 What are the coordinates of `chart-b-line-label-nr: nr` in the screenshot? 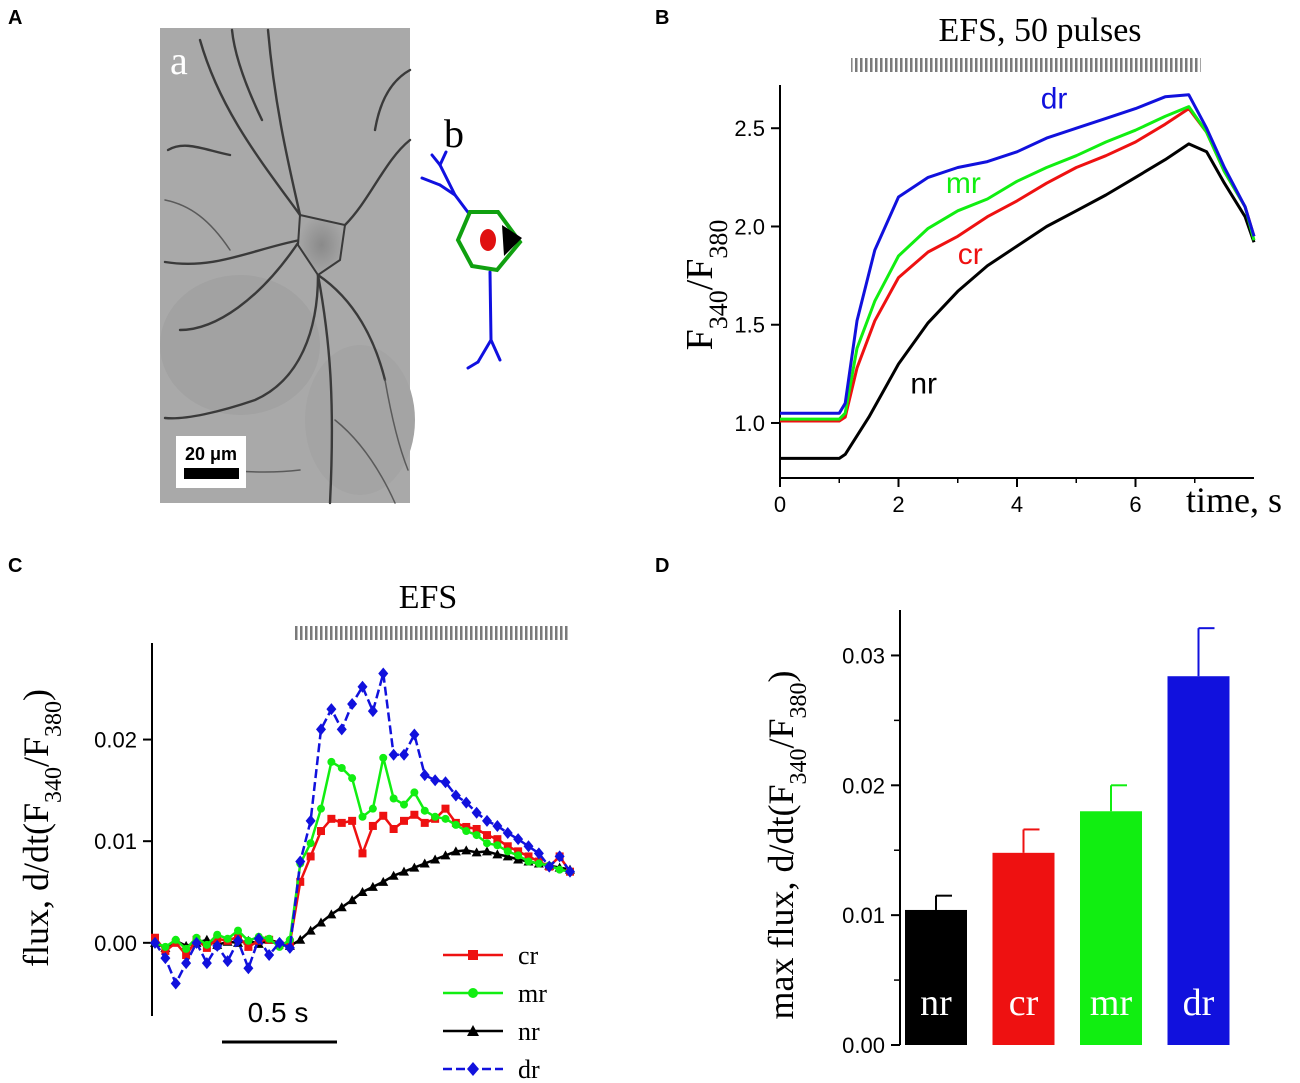 It's located at (923, 384).